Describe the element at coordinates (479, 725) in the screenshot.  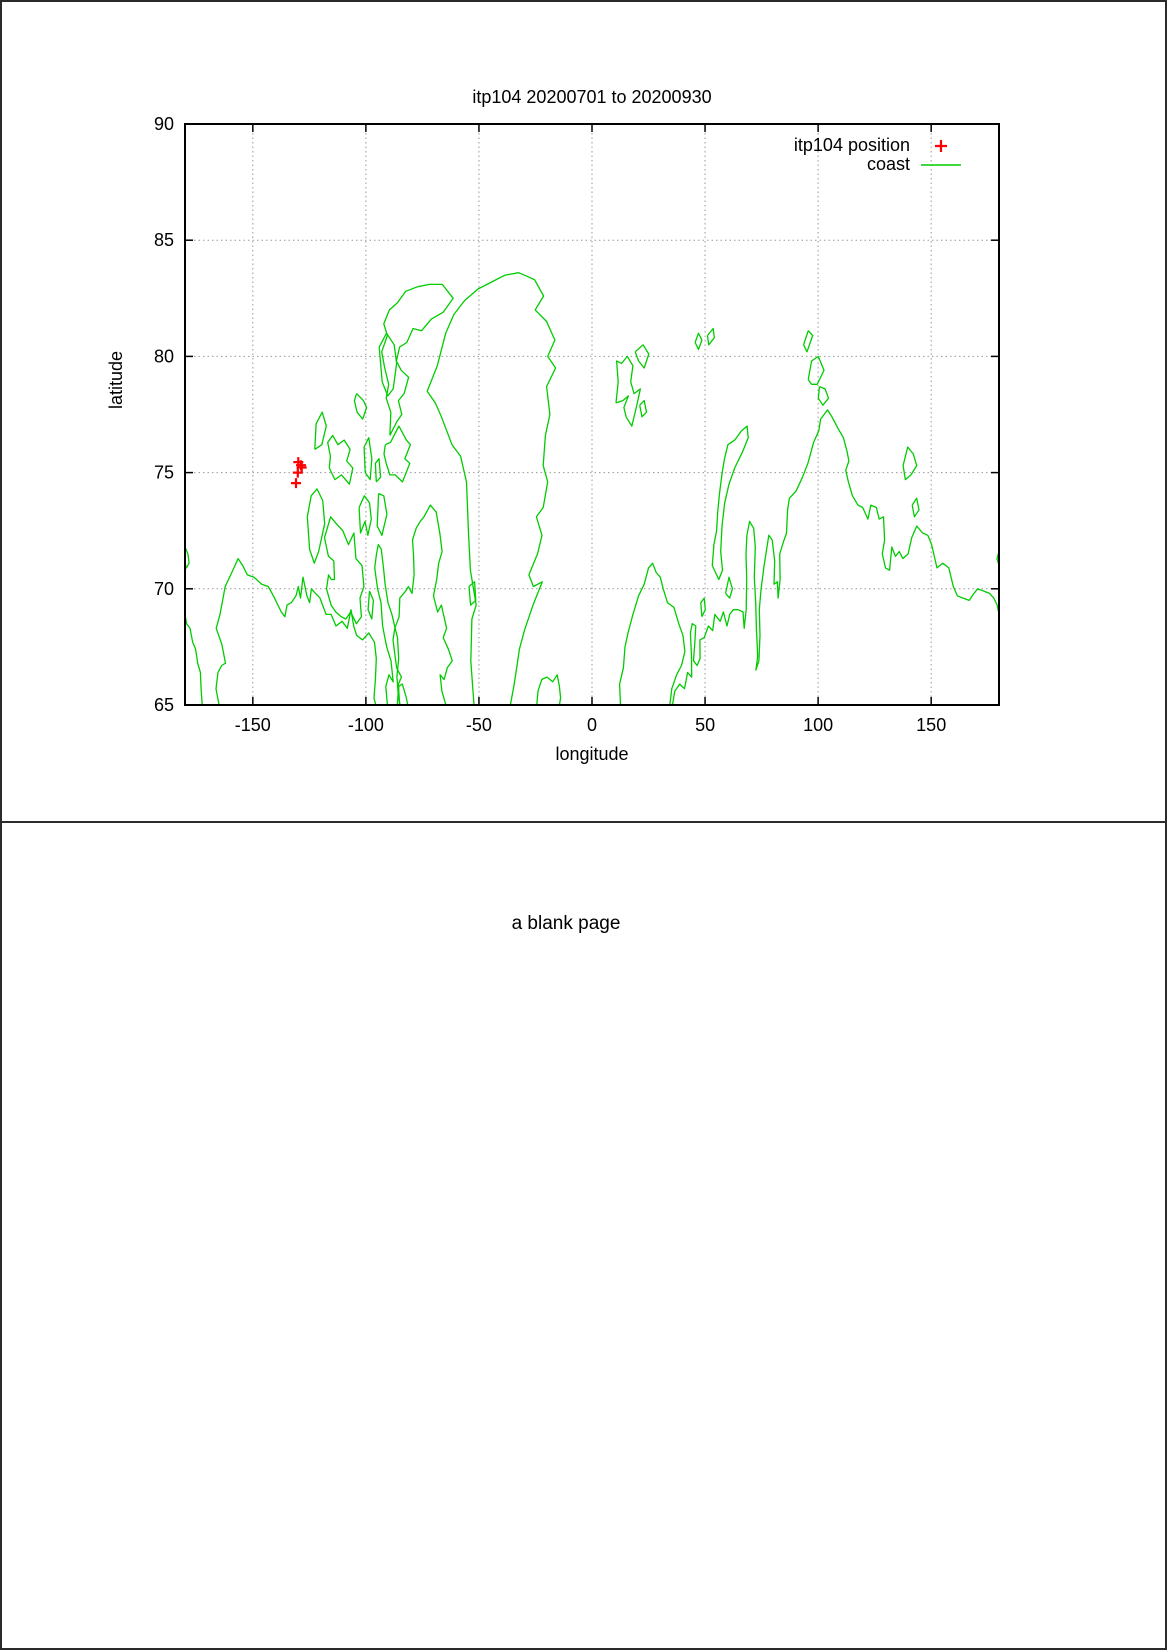
I see `svg-text: -50` at that location.